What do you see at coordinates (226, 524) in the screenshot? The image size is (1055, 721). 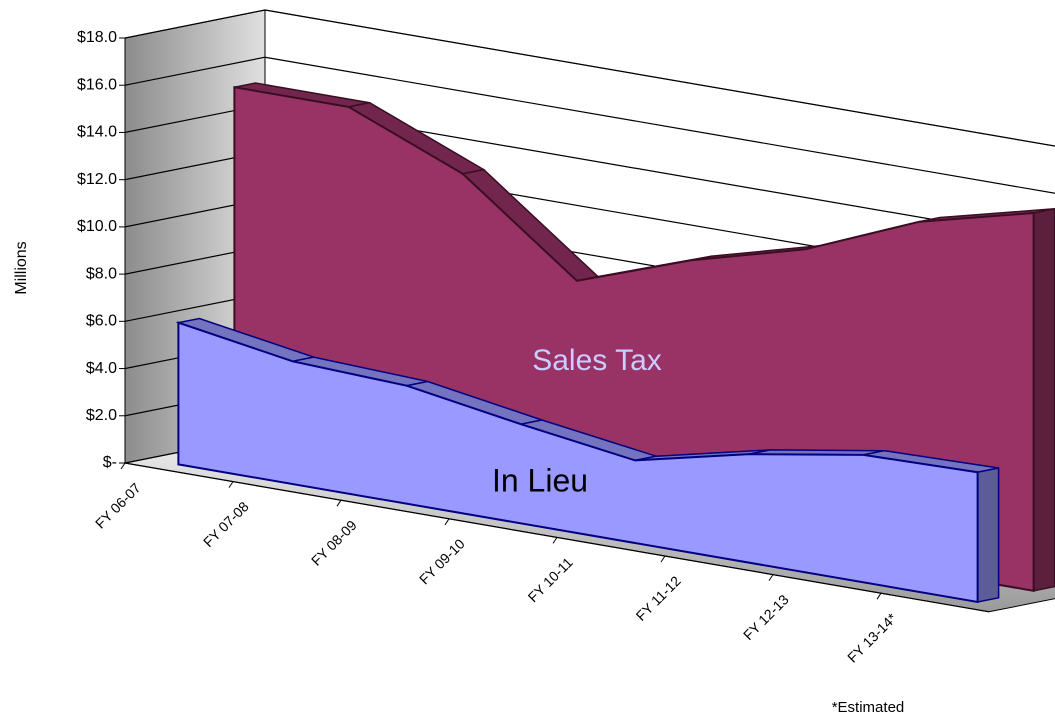 I see `x-tick-label: FY 07-08` at bounding box center [226, 524].